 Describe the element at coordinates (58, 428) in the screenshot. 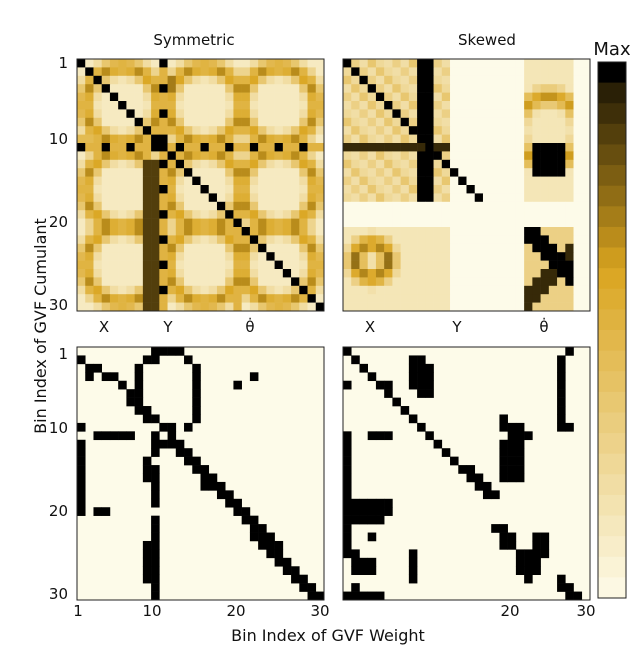

I see `y-tick-bottom-10: 10` at that location.